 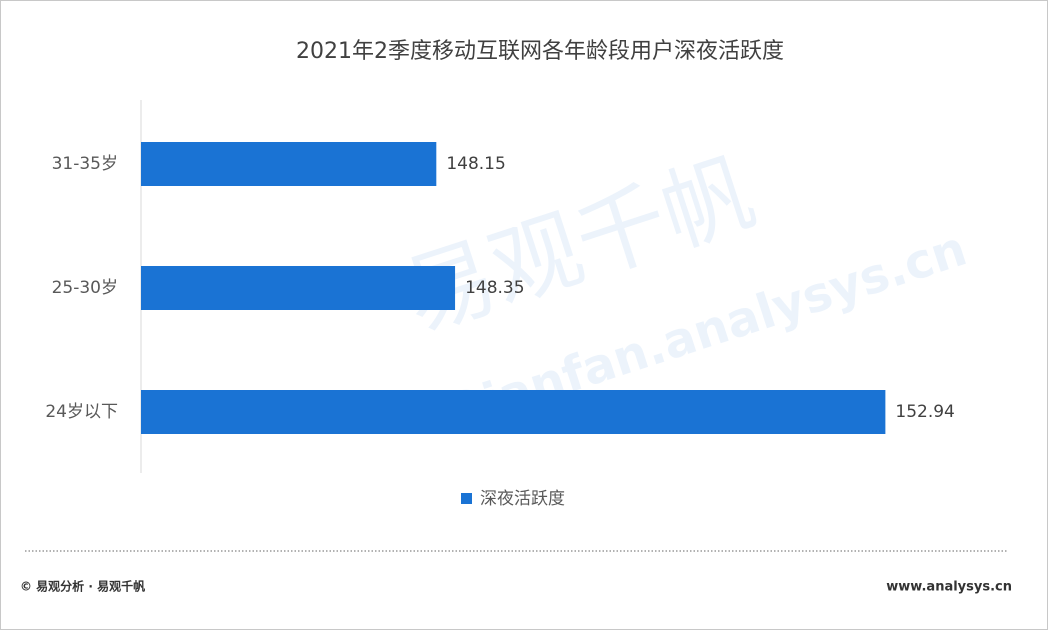 What do you see at coordinates (85, 288) in the screenshot?
I see `y-tick-label: 25-30岁` at bounding box center [85, 288].